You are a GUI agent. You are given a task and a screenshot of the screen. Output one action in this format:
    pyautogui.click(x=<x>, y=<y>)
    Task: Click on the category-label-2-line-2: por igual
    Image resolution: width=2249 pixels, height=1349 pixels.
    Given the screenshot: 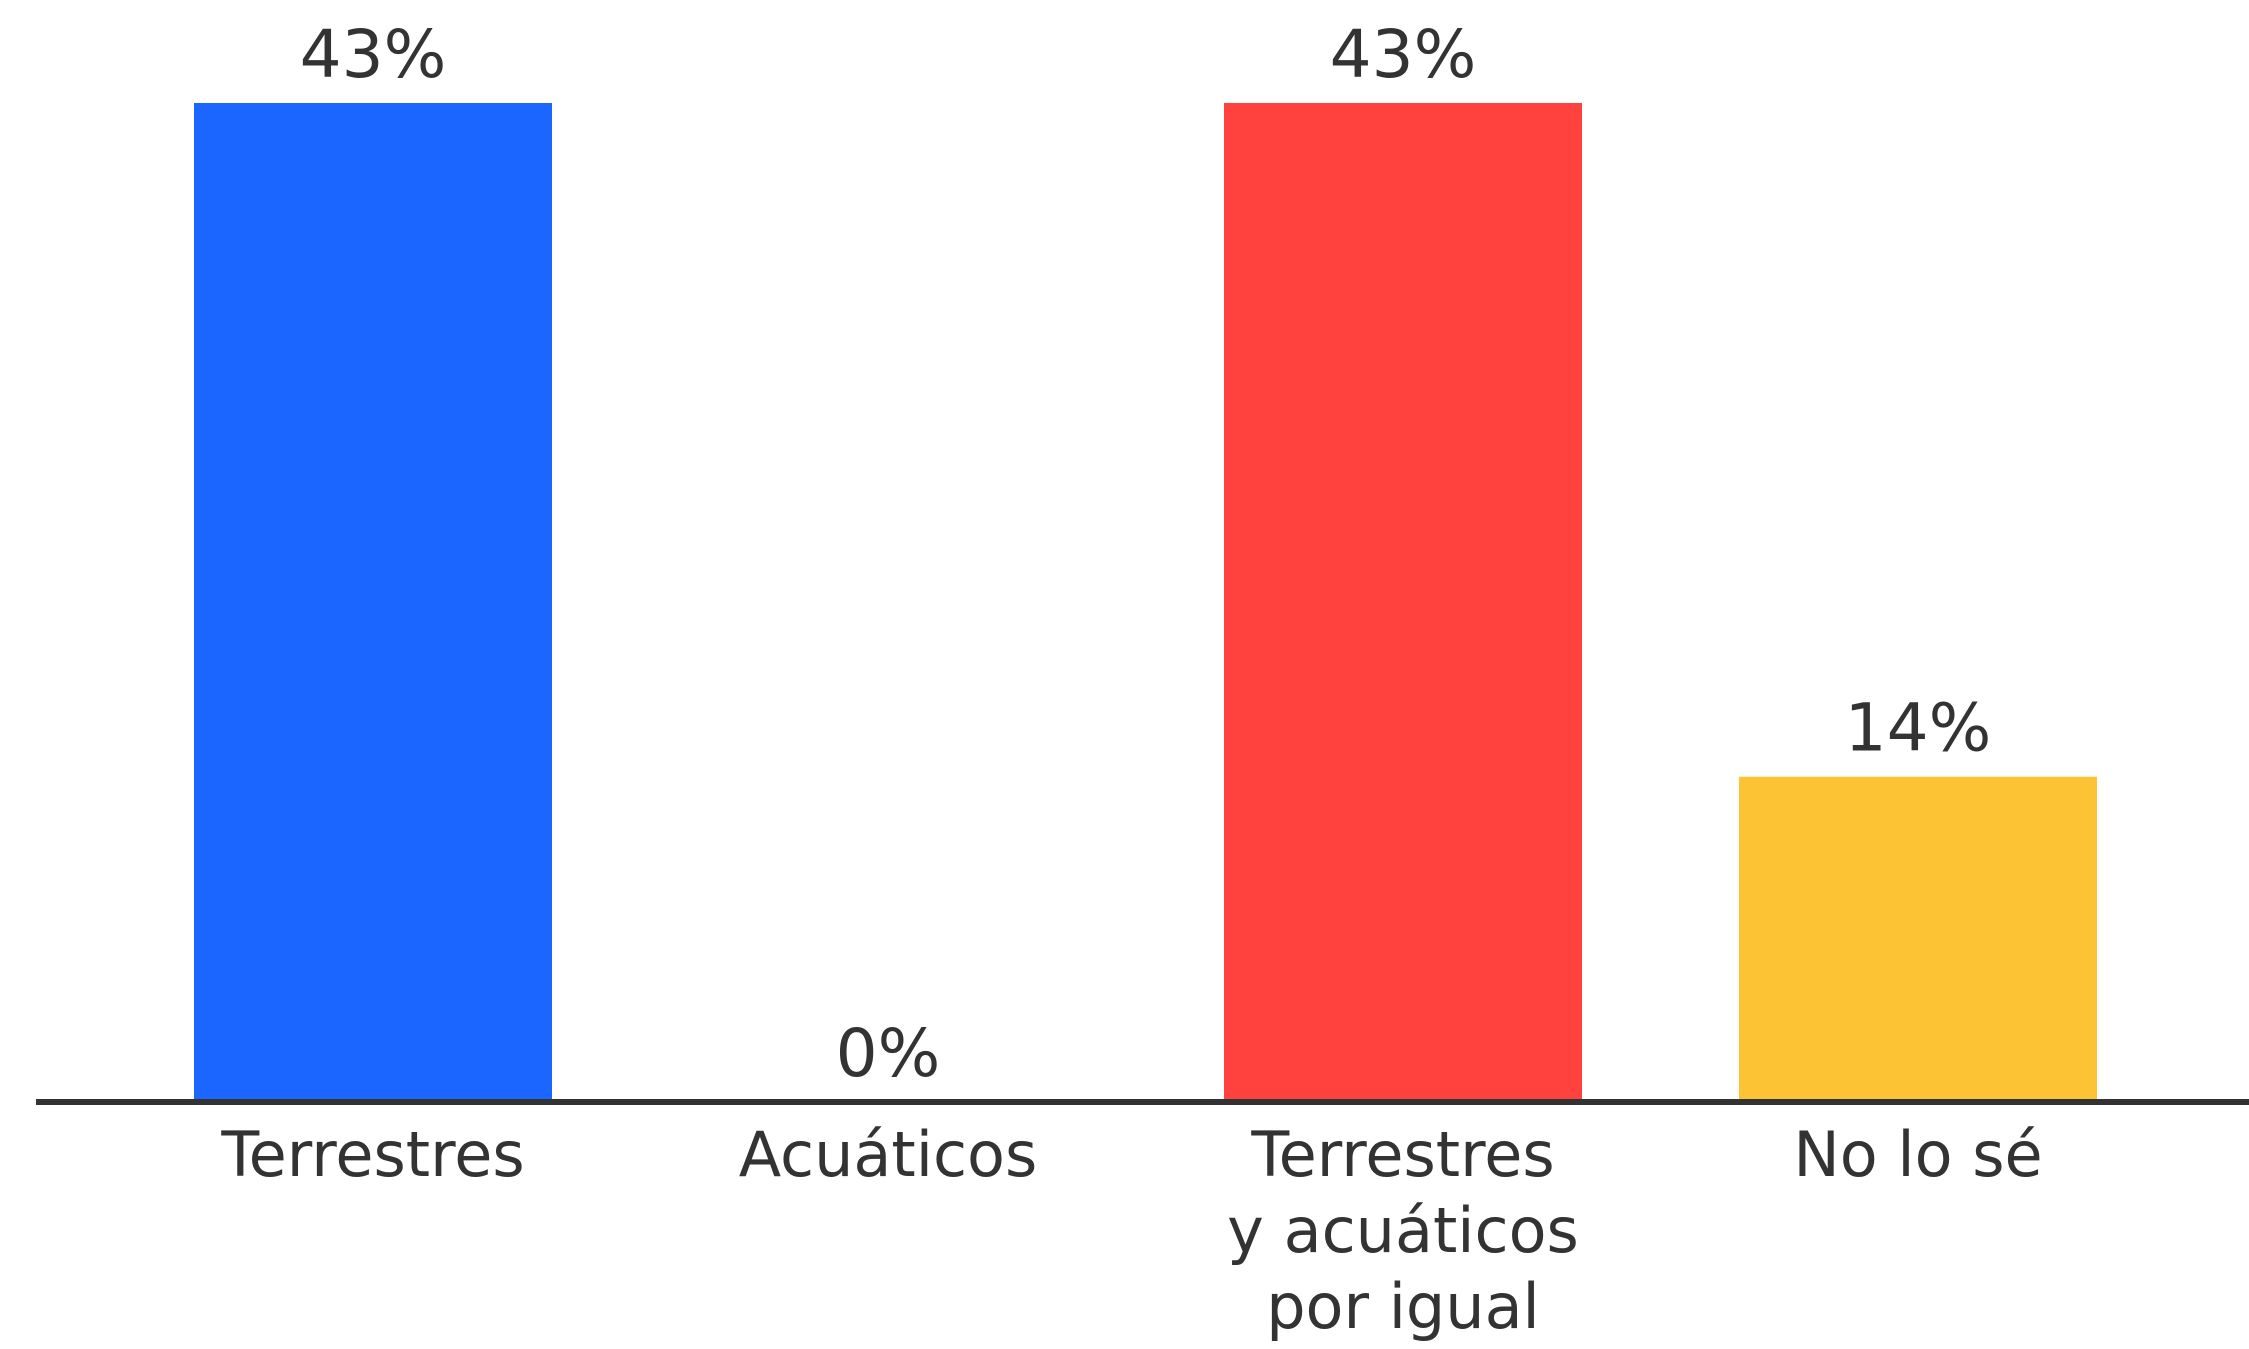 What is the action you would take?
    pyautogui.click(x=1403, y=1306)
    